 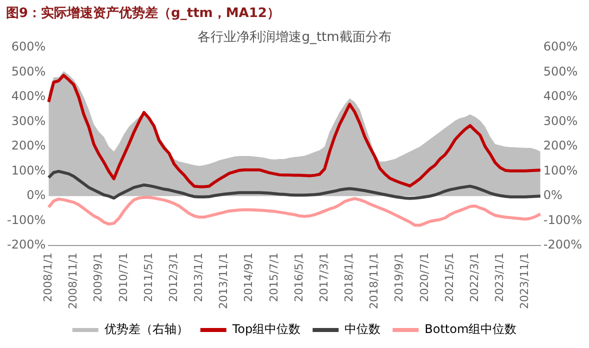 What do you see at coordinates (47, 277) in the screenshot?
I see `x-tick-label: 2008/1/1` at bounding box center [47, 277].